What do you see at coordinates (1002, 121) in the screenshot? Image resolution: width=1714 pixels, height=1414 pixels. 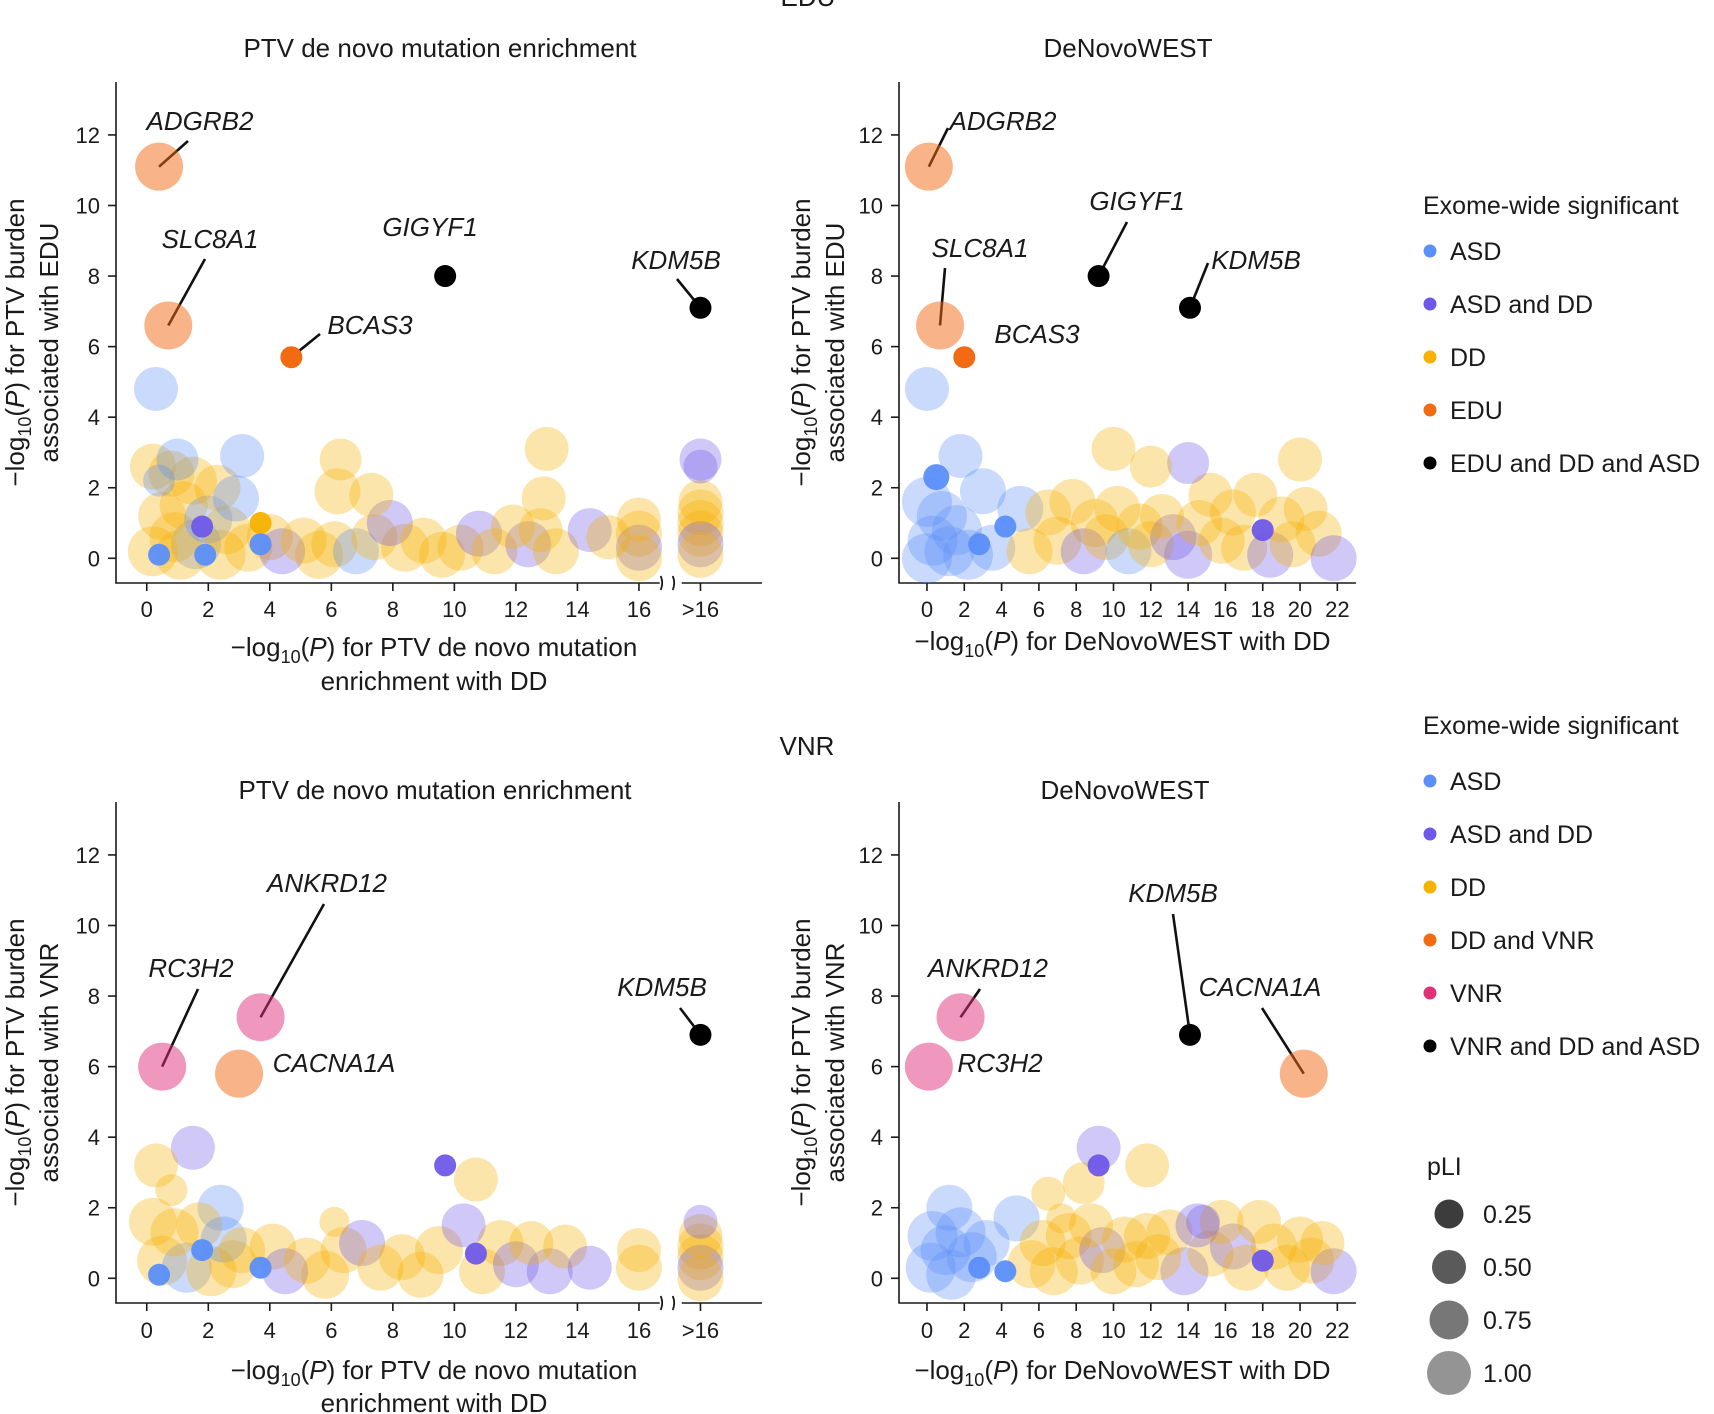 I see `gene-label-adgrb2: ADGRB2` at bounding box center [1002, 121].